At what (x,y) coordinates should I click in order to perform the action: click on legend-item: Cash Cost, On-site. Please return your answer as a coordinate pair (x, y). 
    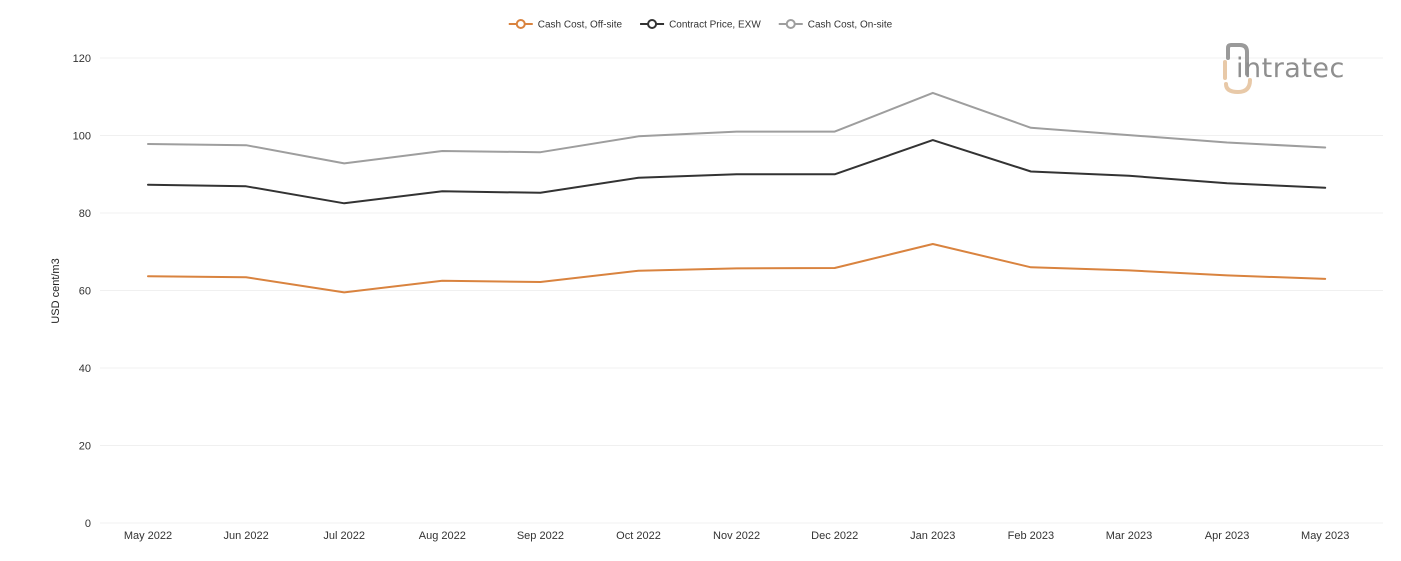
    Looking at the image, I should click on (835, 25).